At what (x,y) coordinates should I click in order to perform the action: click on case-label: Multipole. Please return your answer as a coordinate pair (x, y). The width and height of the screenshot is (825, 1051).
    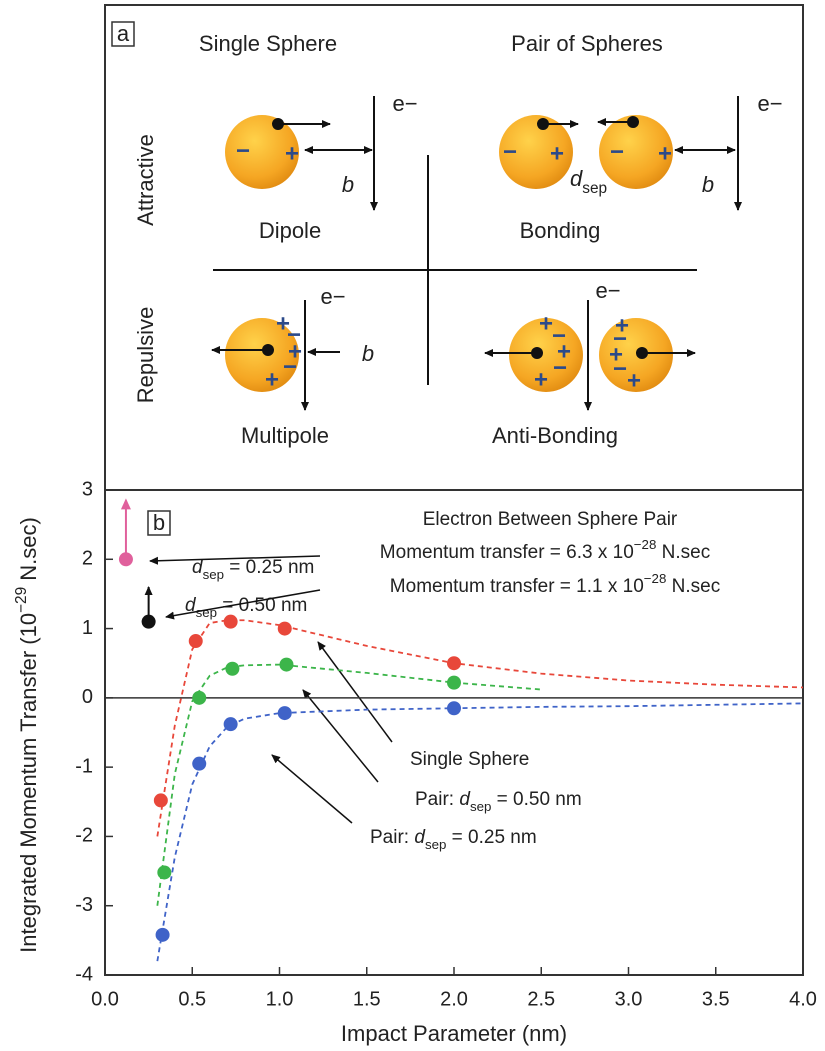
    Looking at the image, I should click on (285, 435).